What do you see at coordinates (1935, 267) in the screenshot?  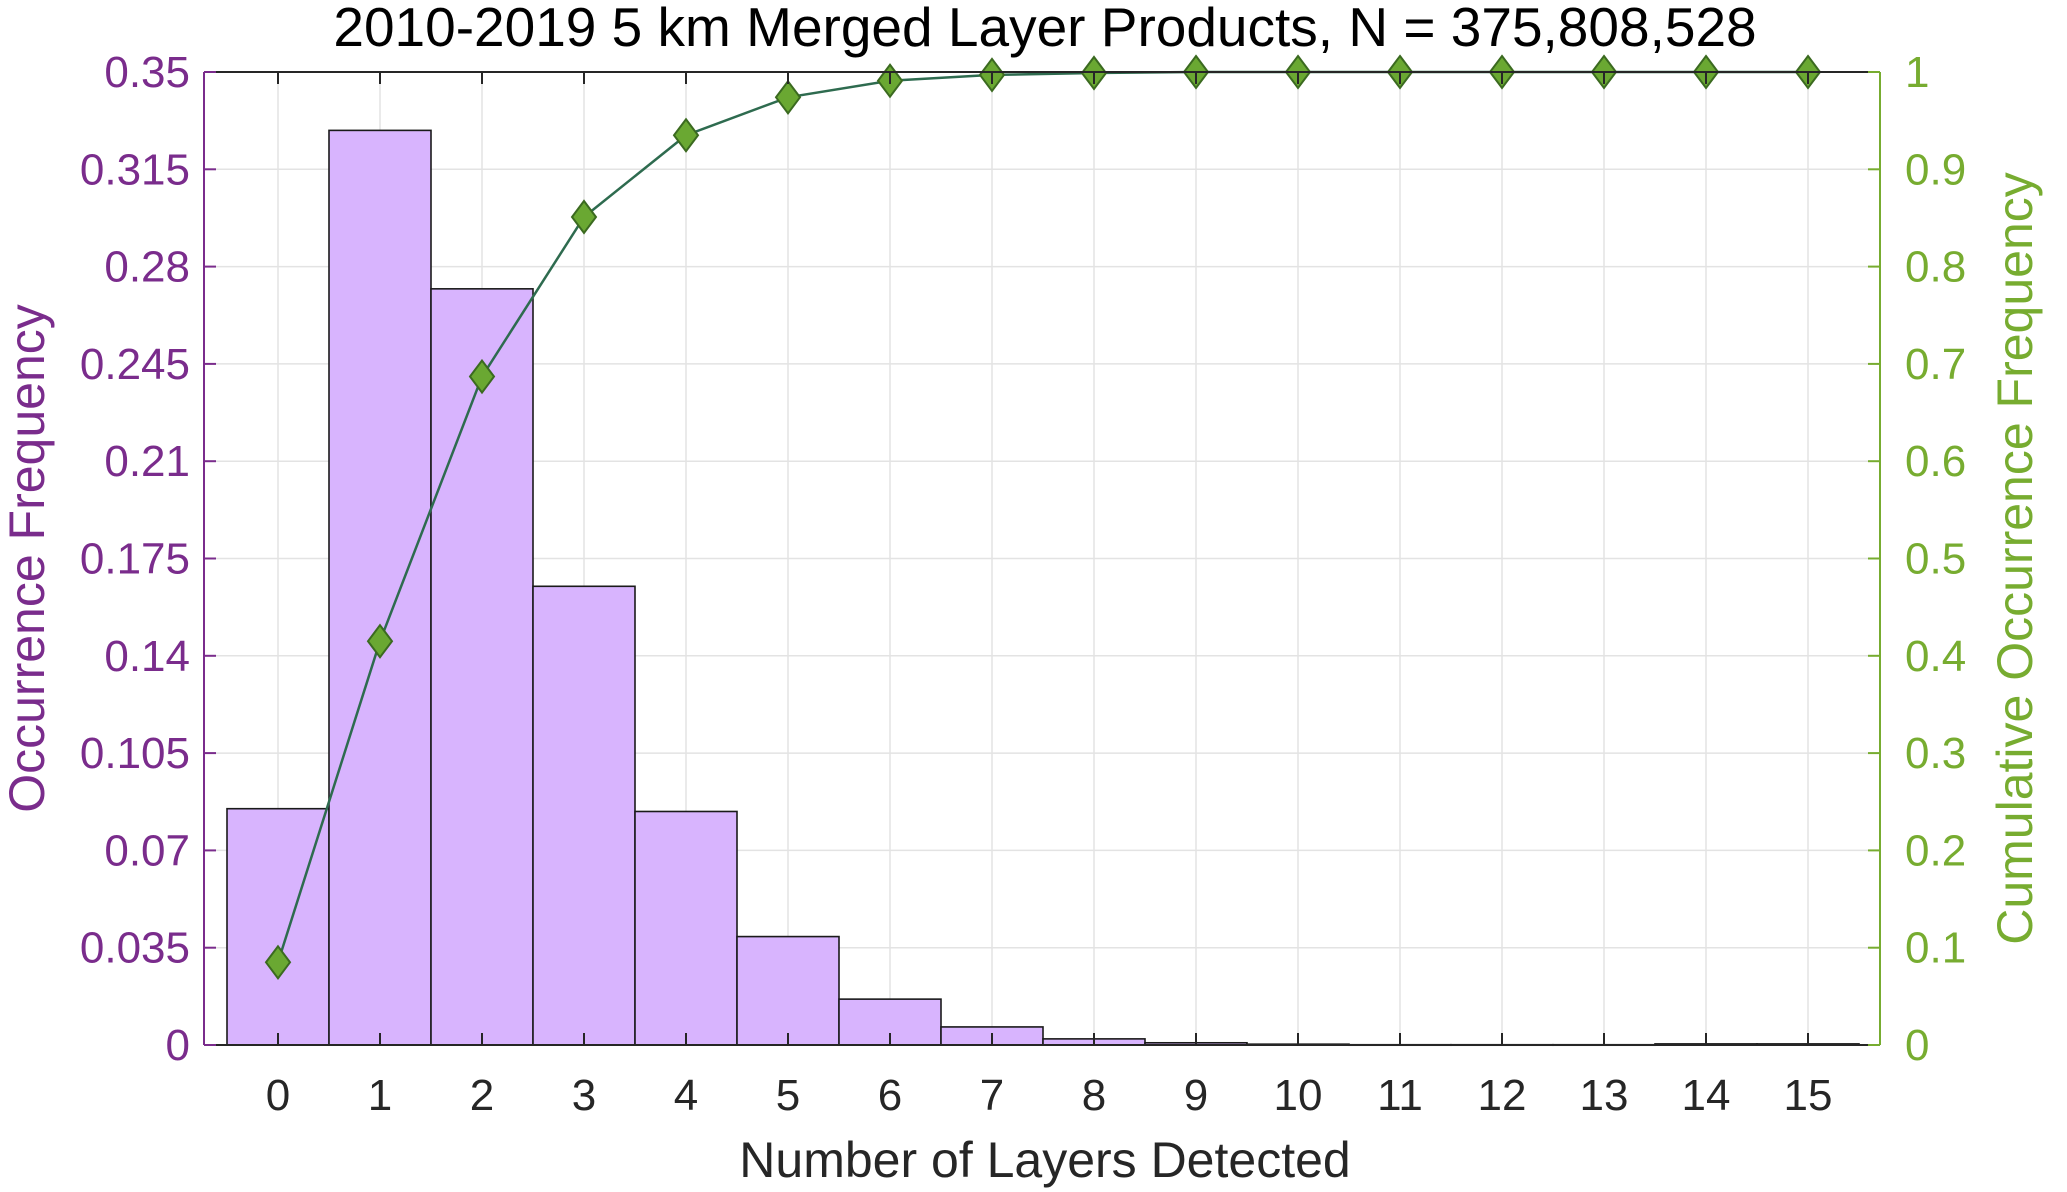 I see `right-y-tick-label: 0.8` at bounding box center [1935, 267].